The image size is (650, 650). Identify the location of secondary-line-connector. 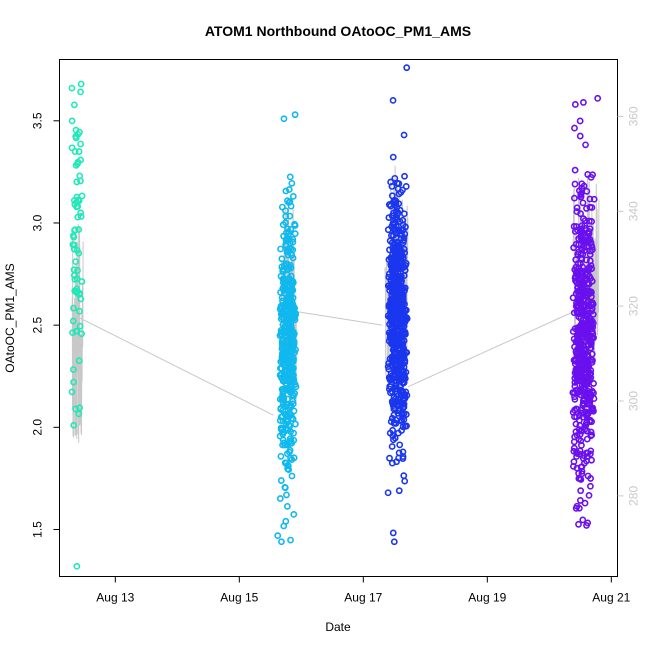
(174, 365).